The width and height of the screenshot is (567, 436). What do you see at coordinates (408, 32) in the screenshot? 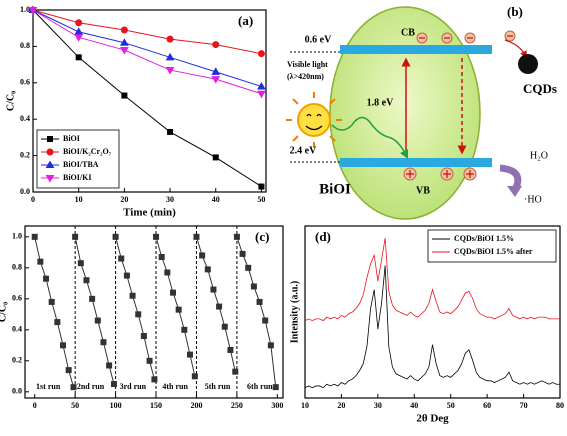
I see `cb-label: CB` at bounding box center [408, 32].